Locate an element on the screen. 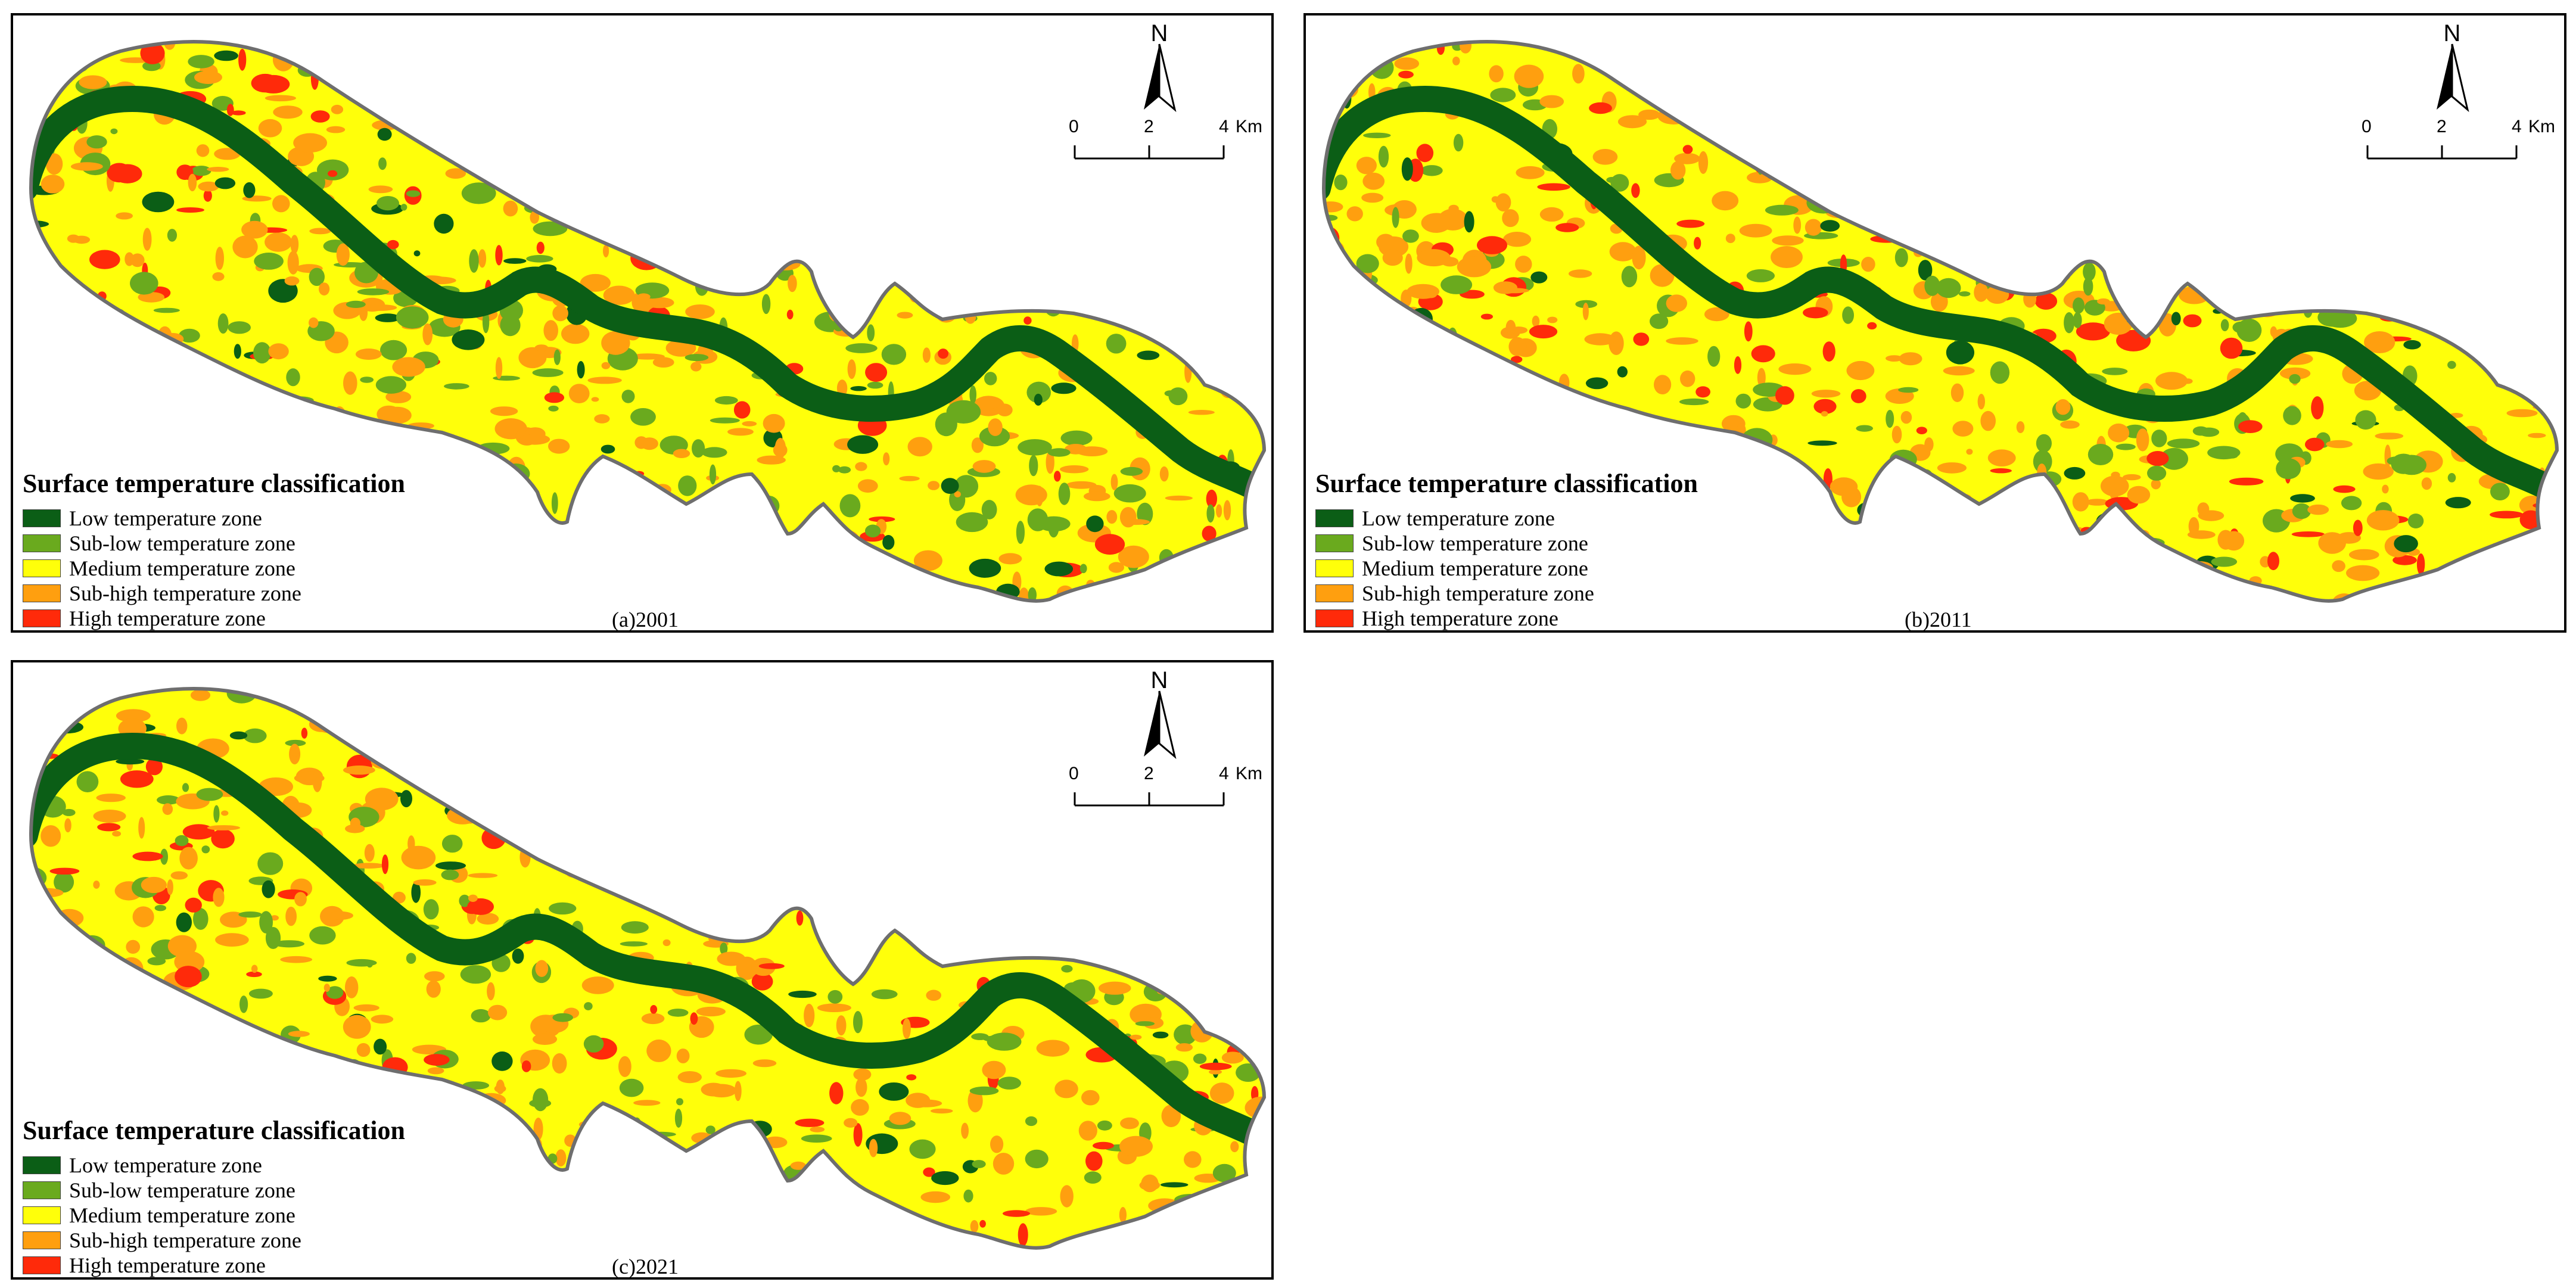 The width and height of the screenshot is (2576, 1285). scale-unit: Km is located at coordinates (1249, 773).